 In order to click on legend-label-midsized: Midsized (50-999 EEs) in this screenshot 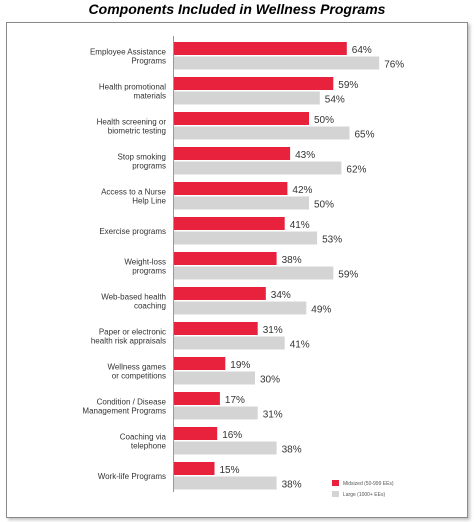, I will do `click(368, 484)`.